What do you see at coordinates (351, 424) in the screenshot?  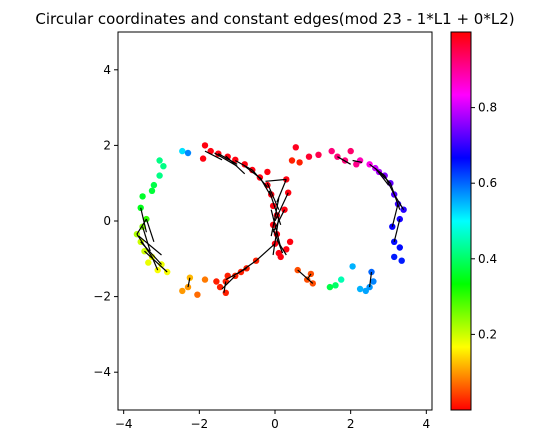 I see `x-tick-label: 2` at bounding box center [351, 424].